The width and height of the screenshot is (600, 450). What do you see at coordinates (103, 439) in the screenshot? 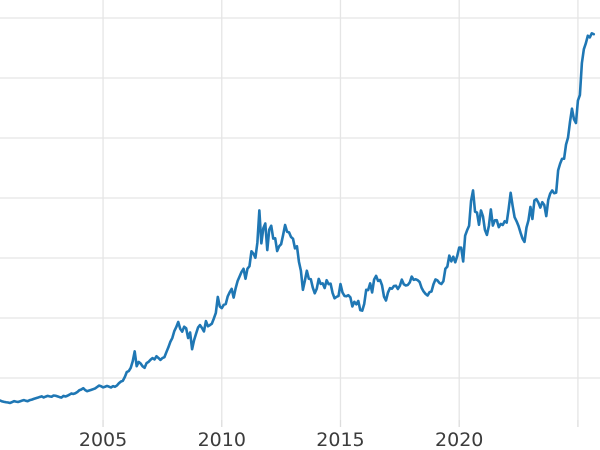
I see `x-tick-label: 2005` at bounding box center [103, 439].